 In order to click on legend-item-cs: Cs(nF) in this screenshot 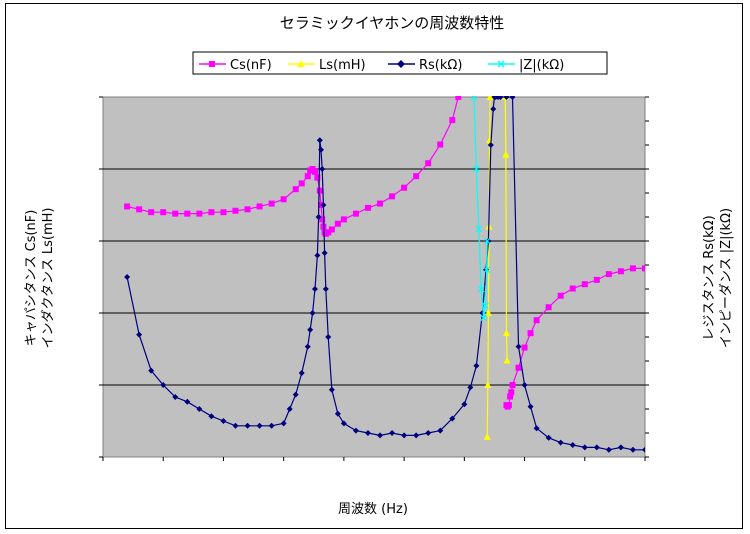, I will do `click(235, 65)`.